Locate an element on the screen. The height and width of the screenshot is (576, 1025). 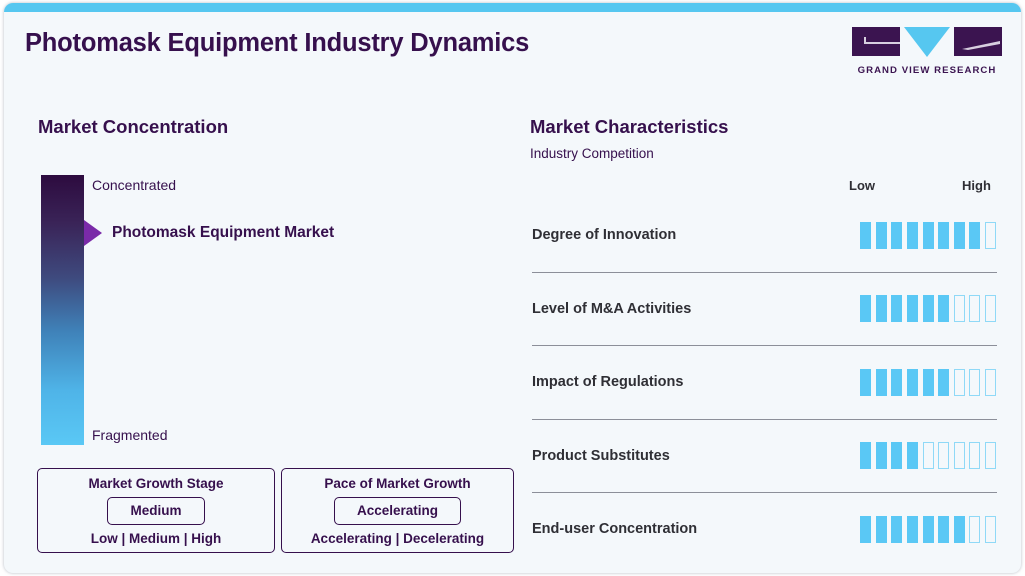
pace-of-market-growth-scale: Accelerating | Decelerating is located at coordinates (397, 538).